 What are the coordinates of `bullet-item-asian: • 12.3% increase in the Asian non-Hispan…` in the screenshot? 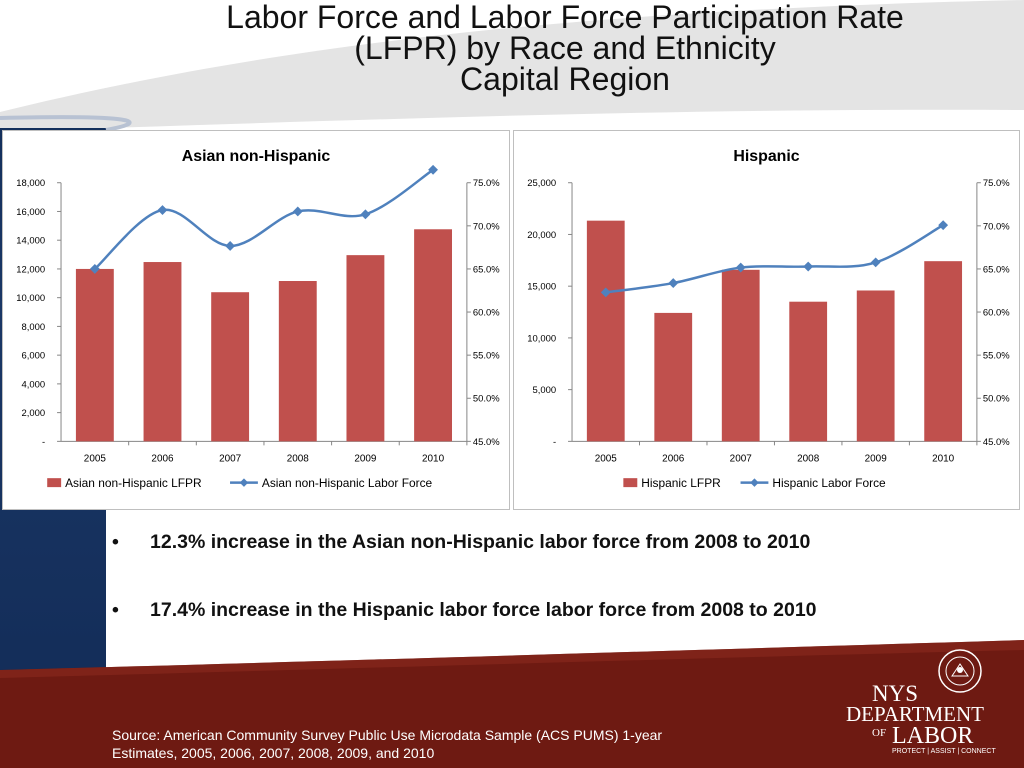 It's located at (562, 554).